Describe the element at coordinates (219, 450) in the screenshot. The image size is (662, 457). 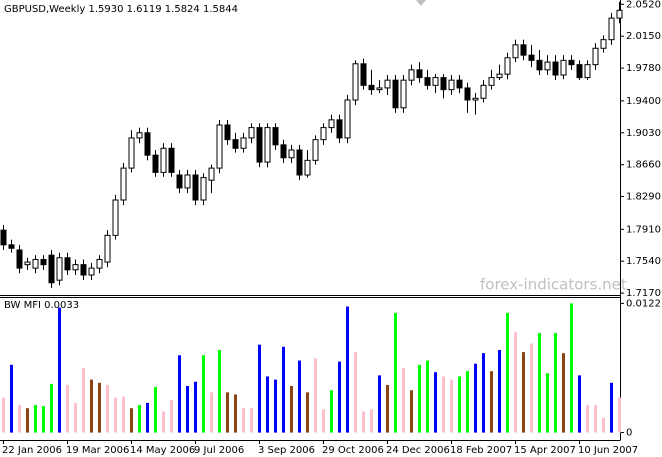
I see `x-tick-label: 9 Jul 2006` at that location.